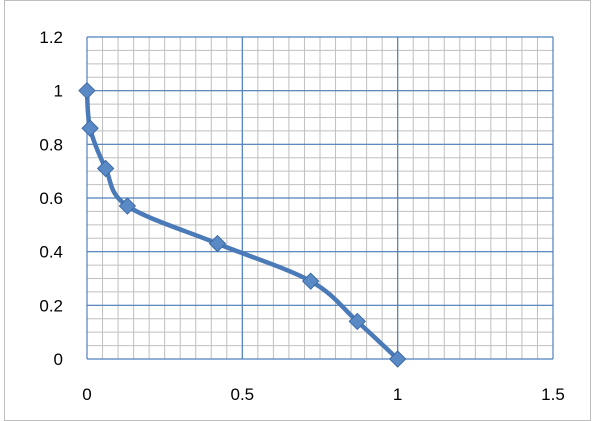 This screenshot has width=592, height=421. What do you see at coordinates (86, 394) in the screenshot?
I see `x-tick-label: 0` at bounding box center [86, 394].